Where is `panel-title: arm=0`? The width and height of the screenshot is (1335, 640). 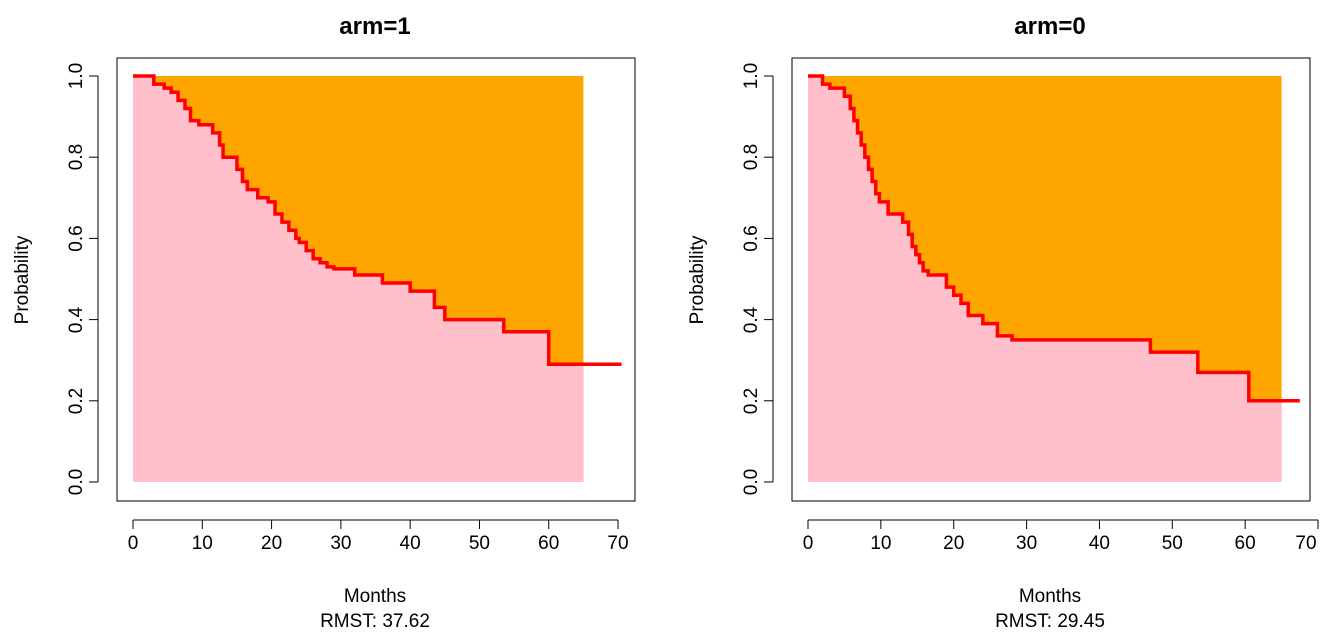
panel-title: arm=0 is located at coordinates (1049, 26).